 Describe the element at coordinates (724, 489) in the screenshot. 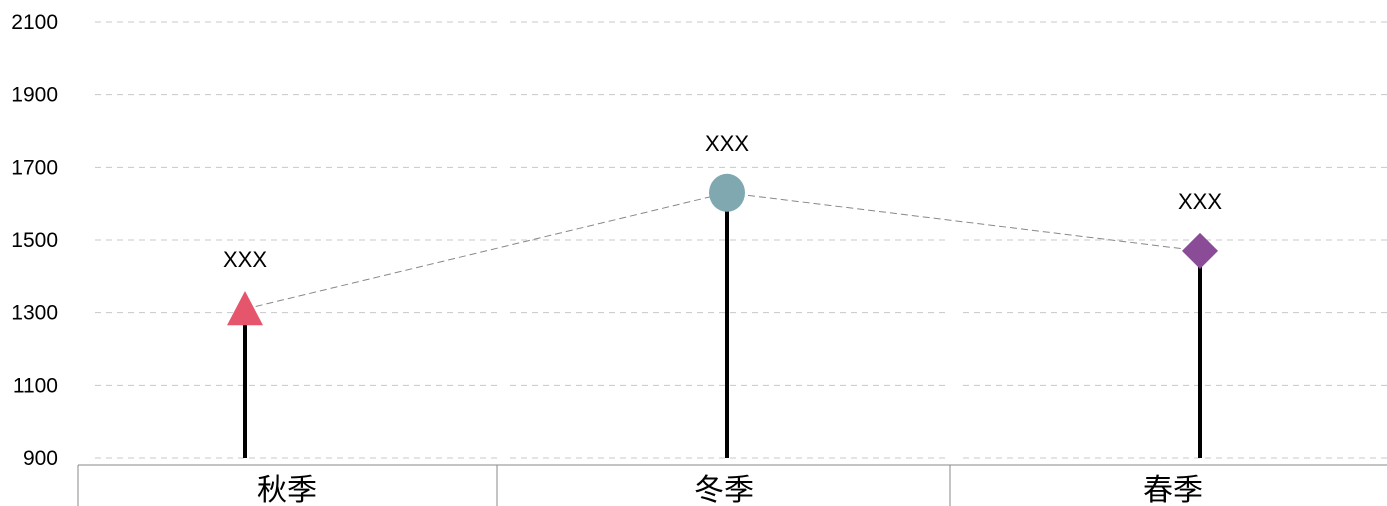

I see `category-label: 冬季` at that location.